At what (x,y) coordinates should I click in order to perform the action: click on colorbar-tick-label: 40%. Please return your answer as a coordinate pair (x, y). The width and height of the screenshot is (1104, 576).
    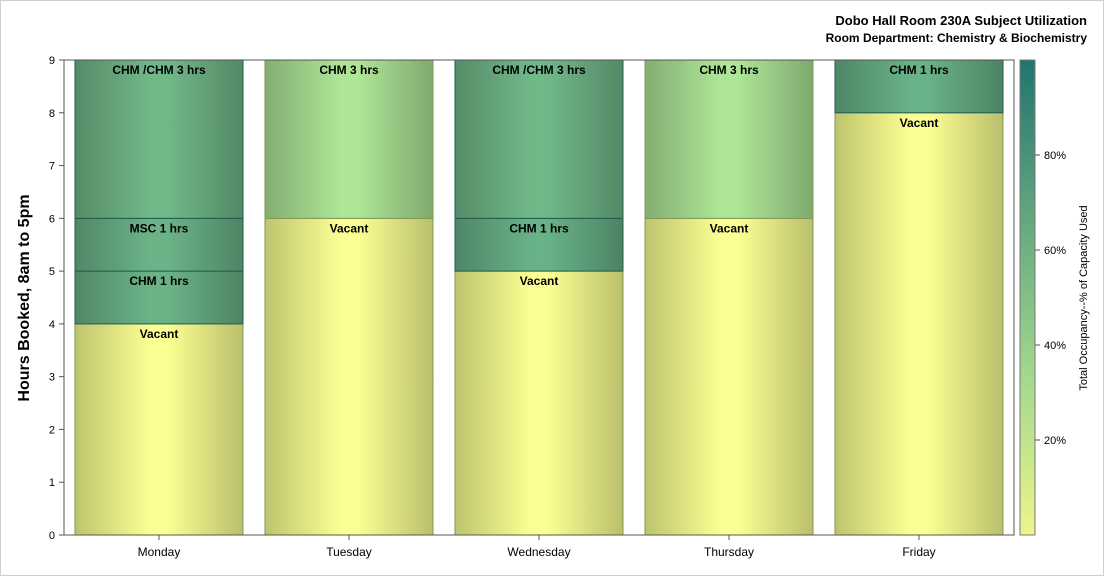
    Looking at the image, I should click on (1055, 346).